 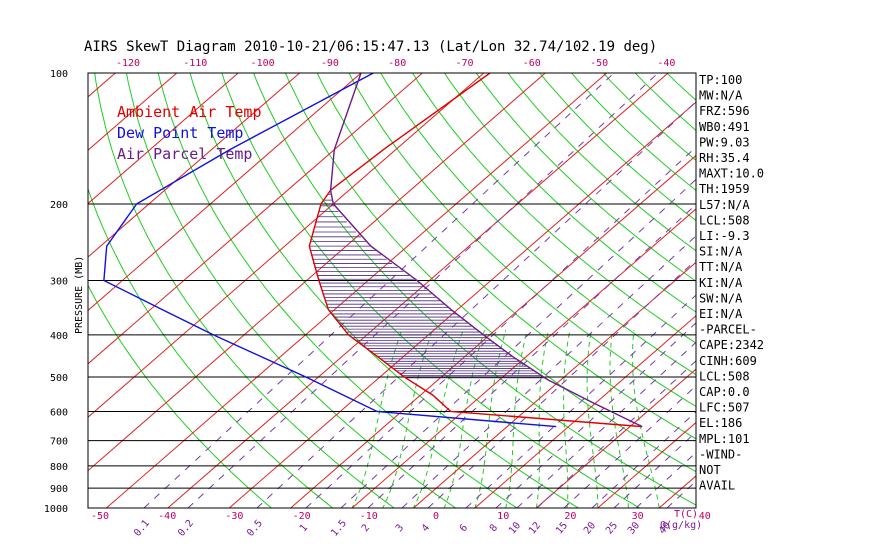 I want to click on top-temperature-ticks: -120 -110 -100 -90 -80 -70 -60 -50 -40, so click(x=395, y=63).